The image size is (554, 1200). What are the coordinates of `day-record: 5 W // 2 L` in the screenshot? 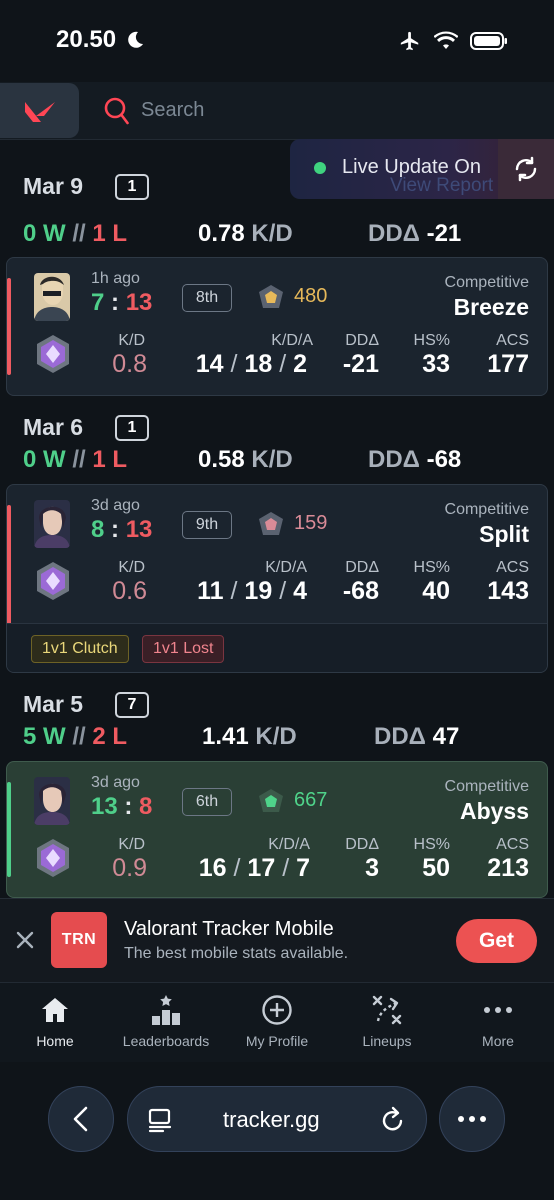 It's located at (75, 737).